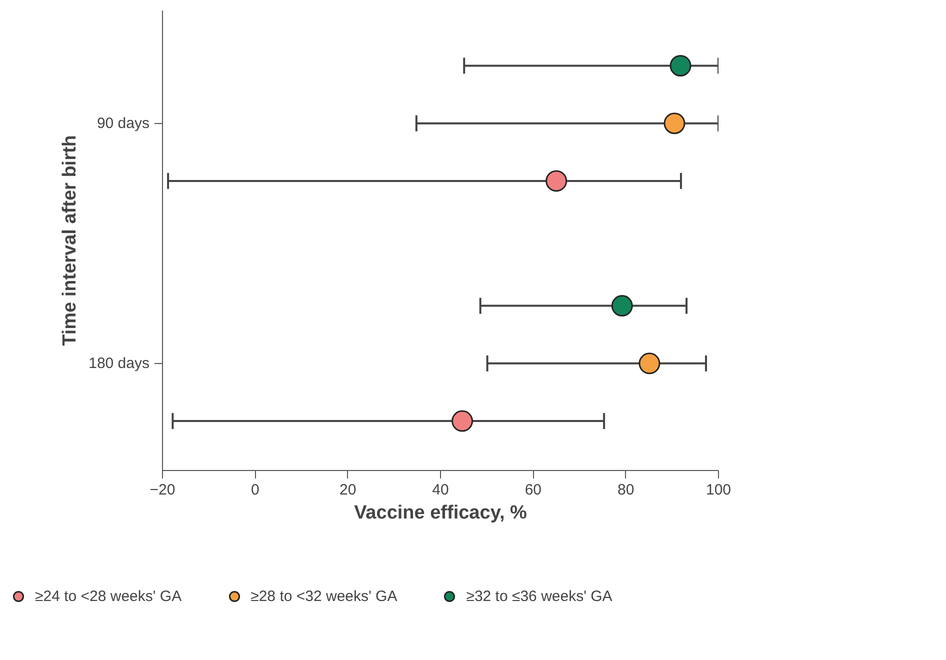  Describe the element at coordinates (440, 490) in the screenshot. I see `x-tick-label: 40` at that location.